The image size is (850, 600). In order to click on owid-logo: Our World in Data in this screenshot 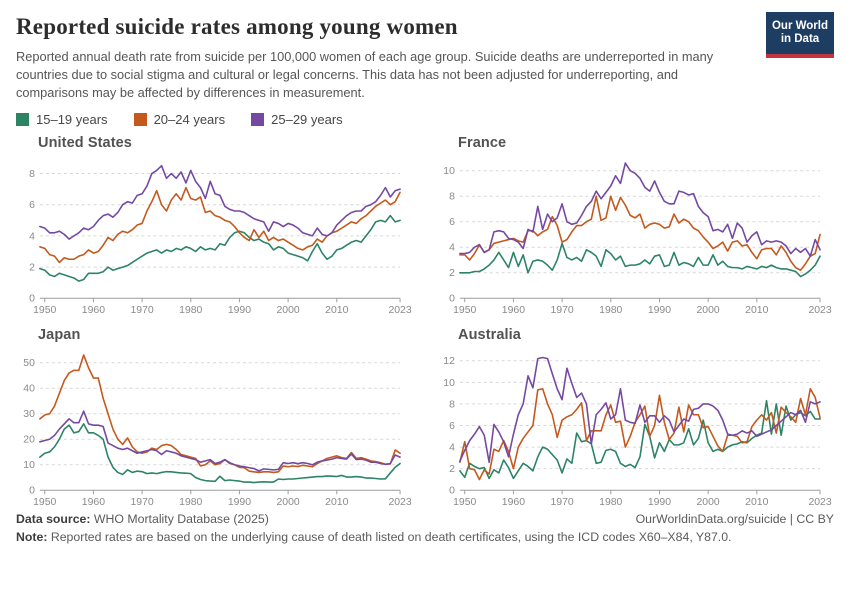, I will do `click(800, 35)`.